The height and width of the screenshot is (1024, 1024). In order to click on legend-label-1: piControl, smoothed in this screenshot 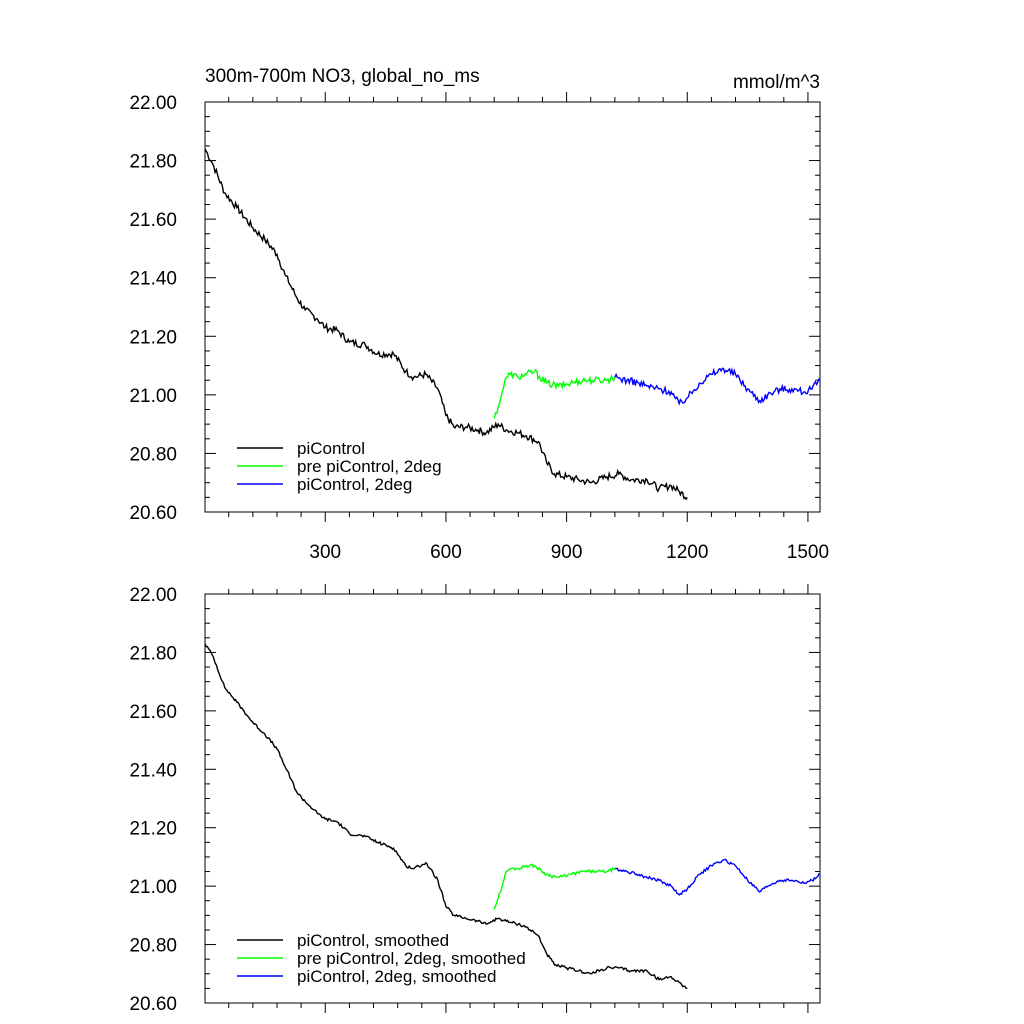, I will do `click(373, 940)`.